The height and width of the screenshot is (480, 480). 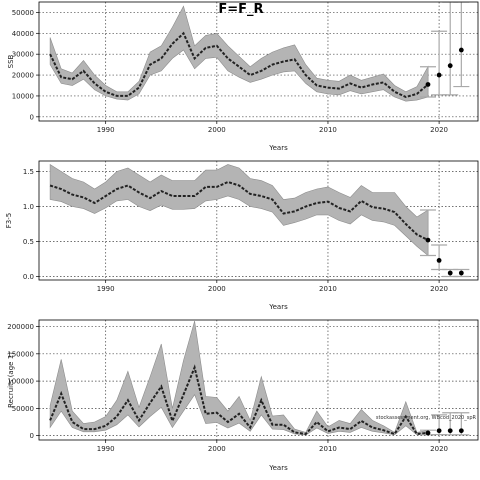 What do you see at coordinates (428, 240) in the screenshot?
I see `fbar-point-2019` at bounding box center [428, 240].